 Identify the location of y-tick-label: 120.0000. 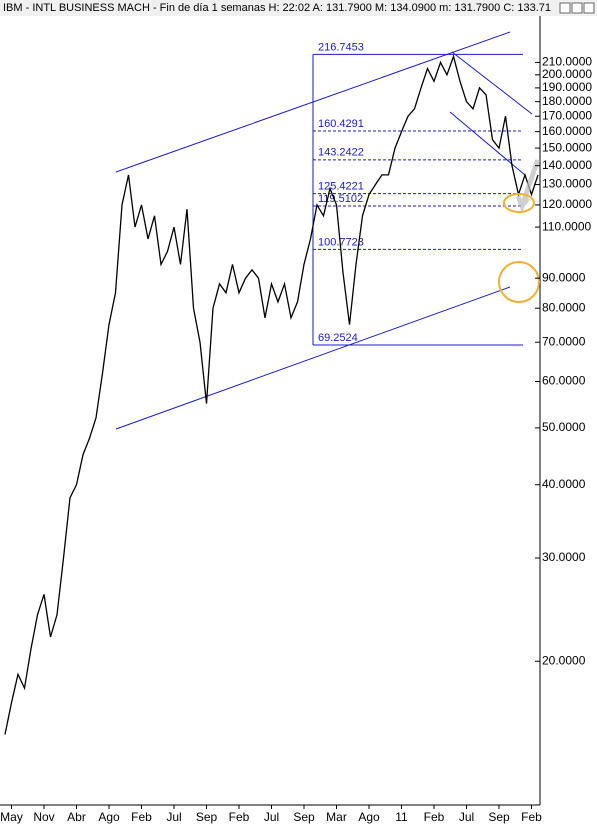
(567, 204).